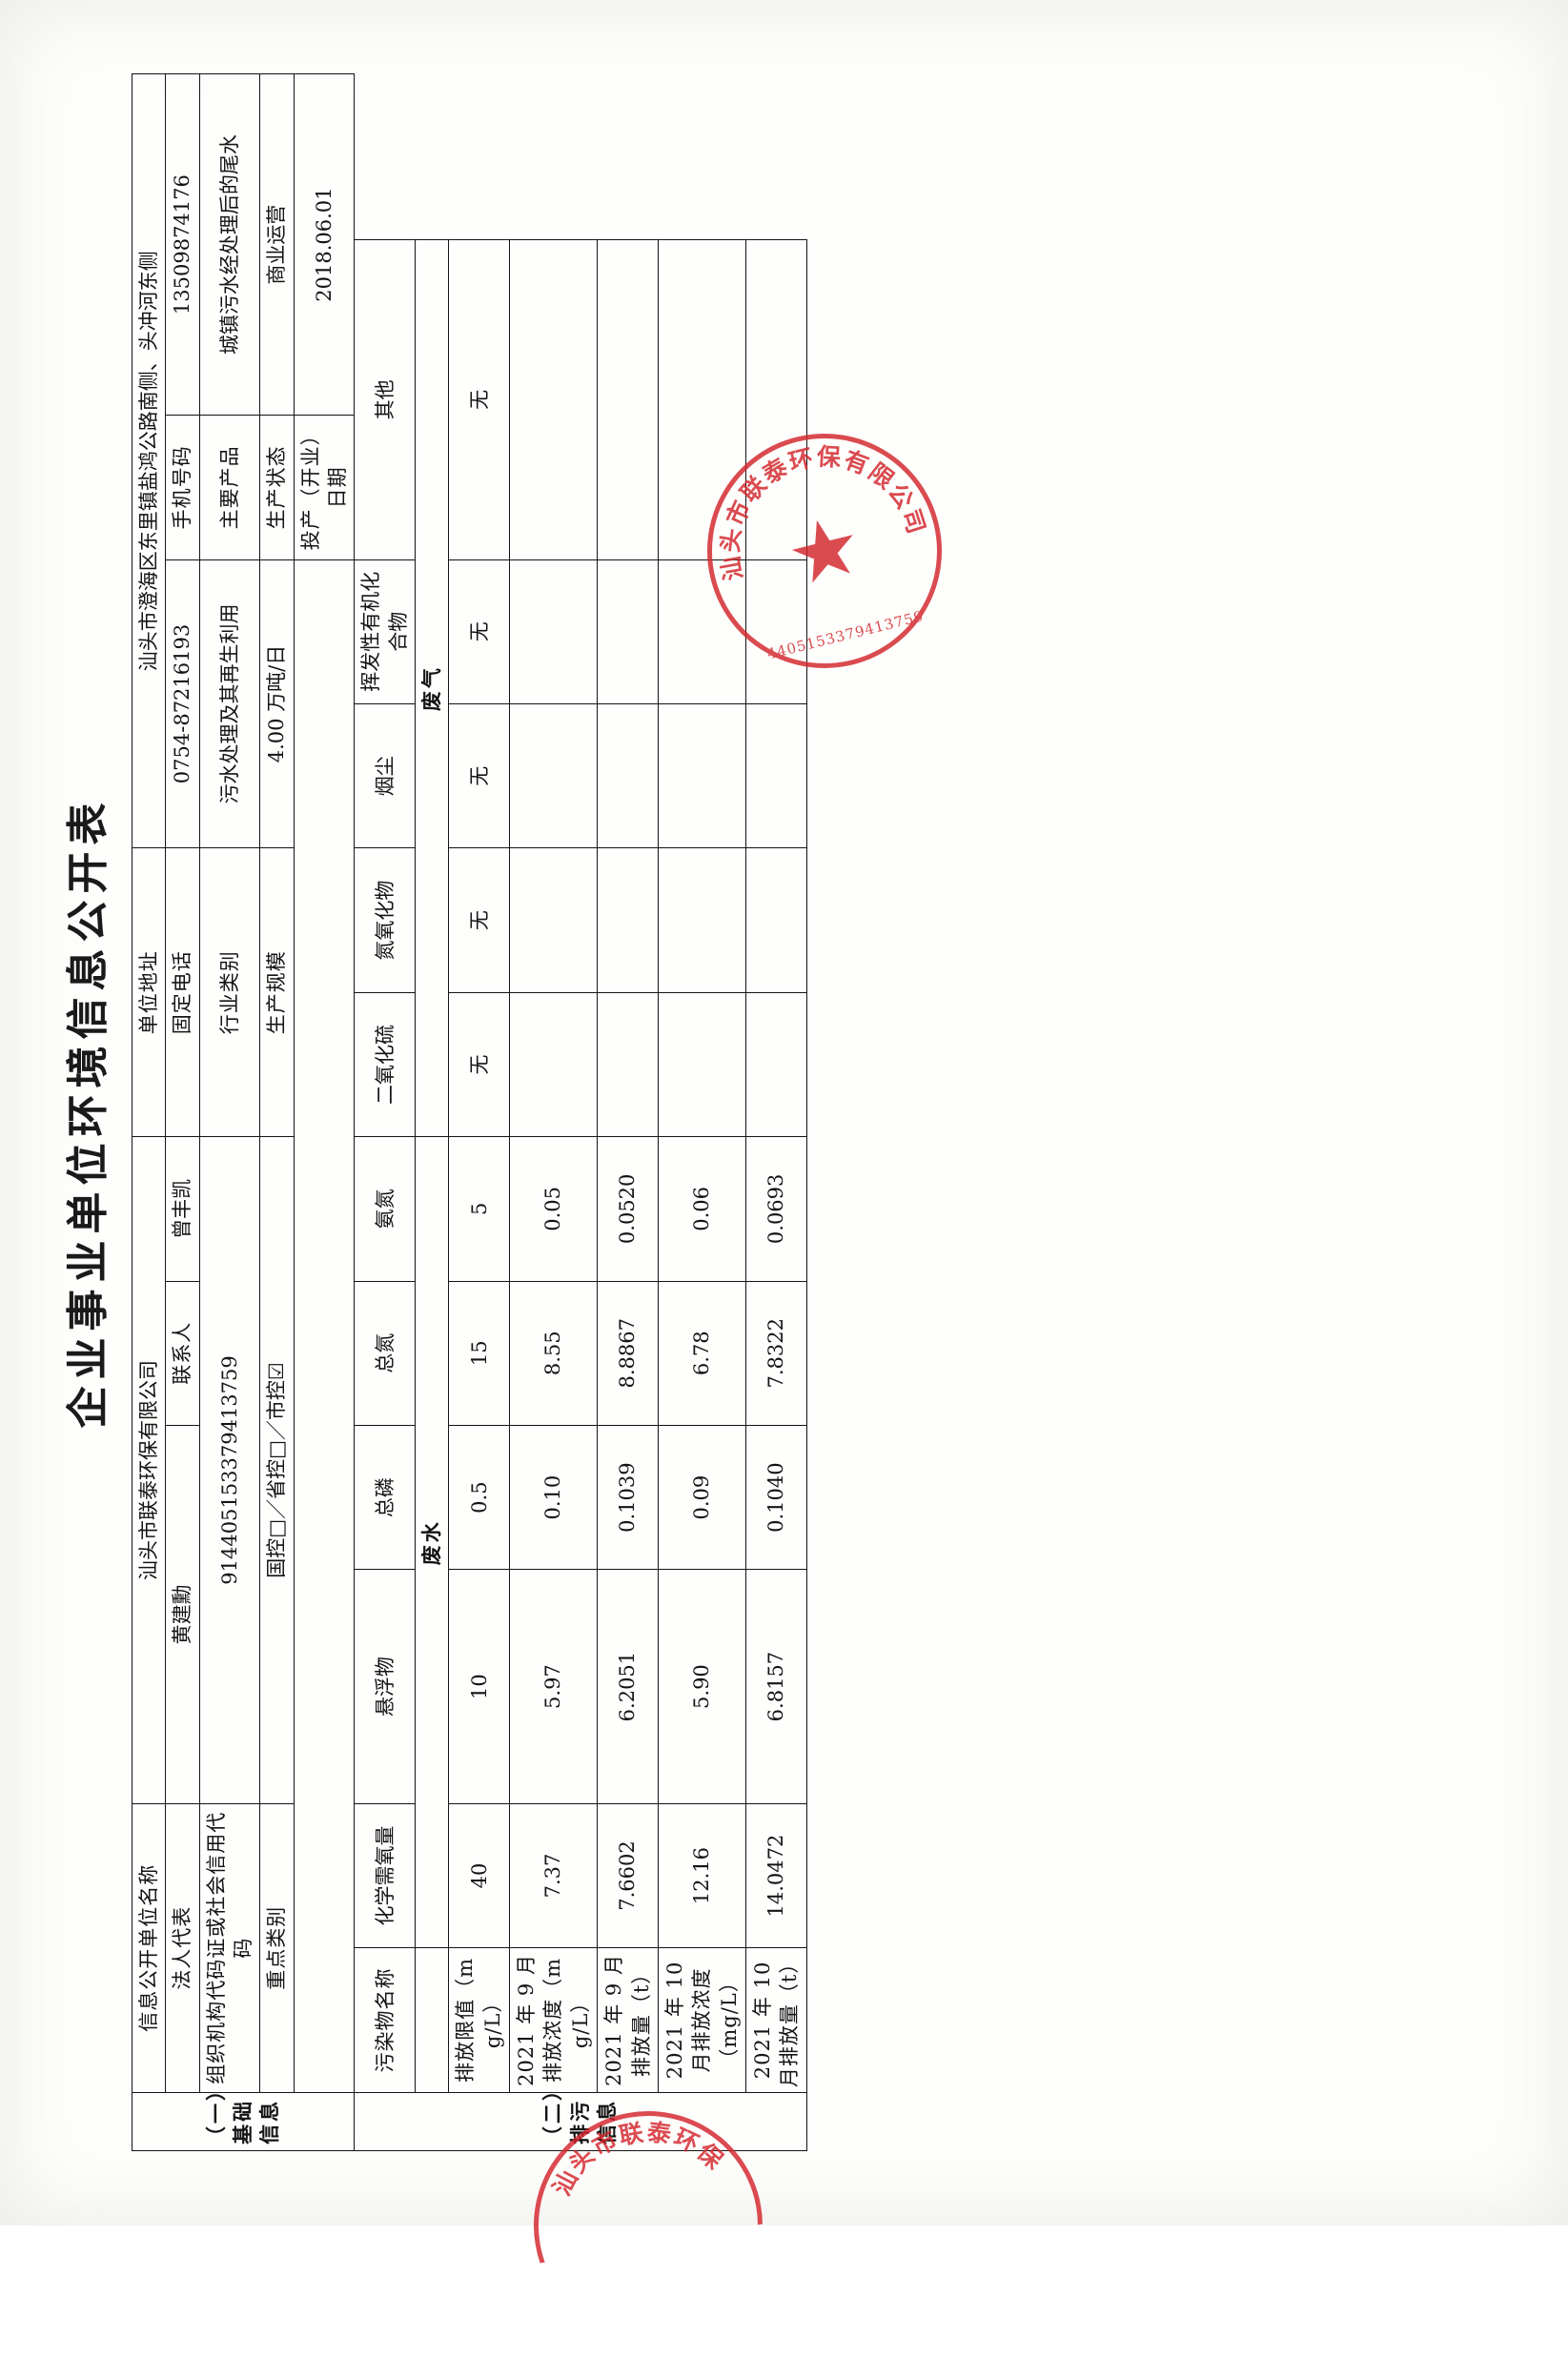 The image size is (1568, 2358). Describe the element at coordinates (277, 1470) in the screenshot. I see `value-key-category: 国控□／省控□／市控☑` at that location.